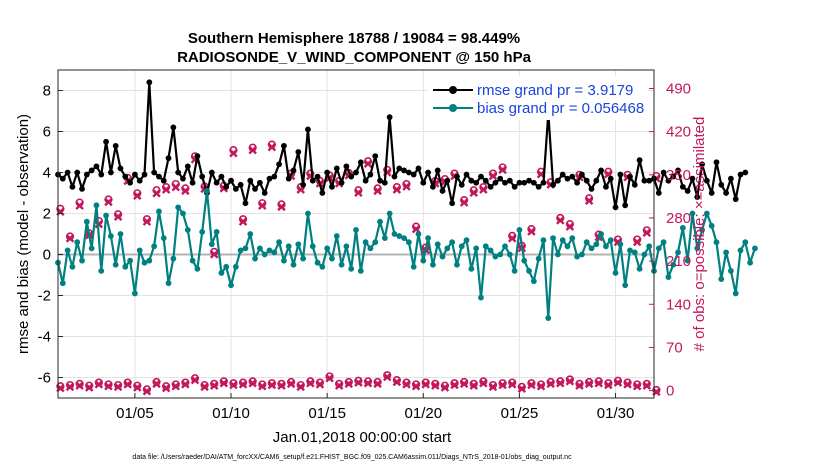  Describe the element at coordinates (670, 391) in the screenshot. I see `y-right-tick-label: 0` at that location.